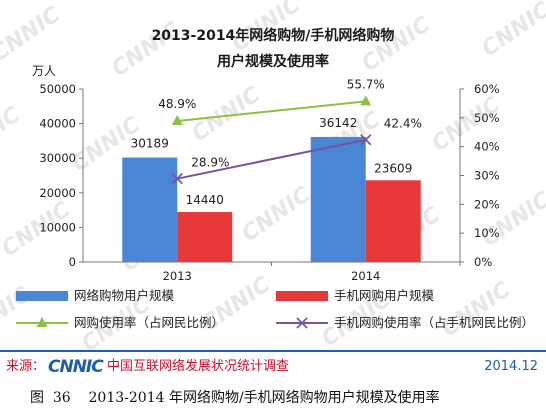 This screenshot has height=418, width=546. What do you see at coordinates (366, 84) in the screenshot?
I see `line-data-label: 55.7%` at bounding box center [366, 84].